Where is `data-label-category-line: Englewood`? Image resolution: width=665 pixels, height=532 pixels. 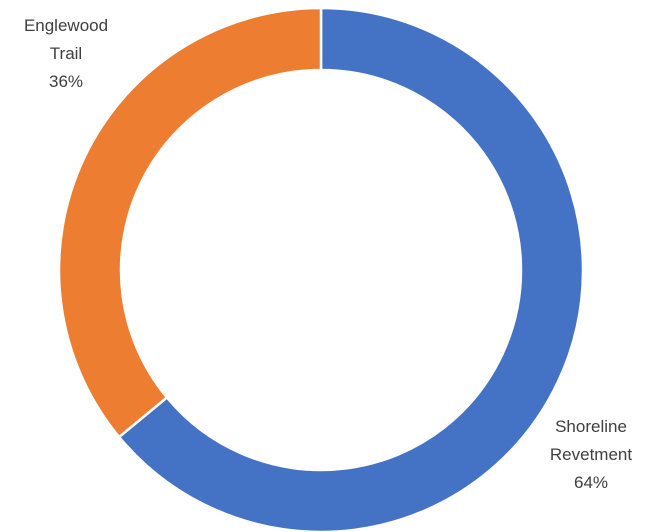 data-label-category-line: Englewood is located at coordinates (66, 25).